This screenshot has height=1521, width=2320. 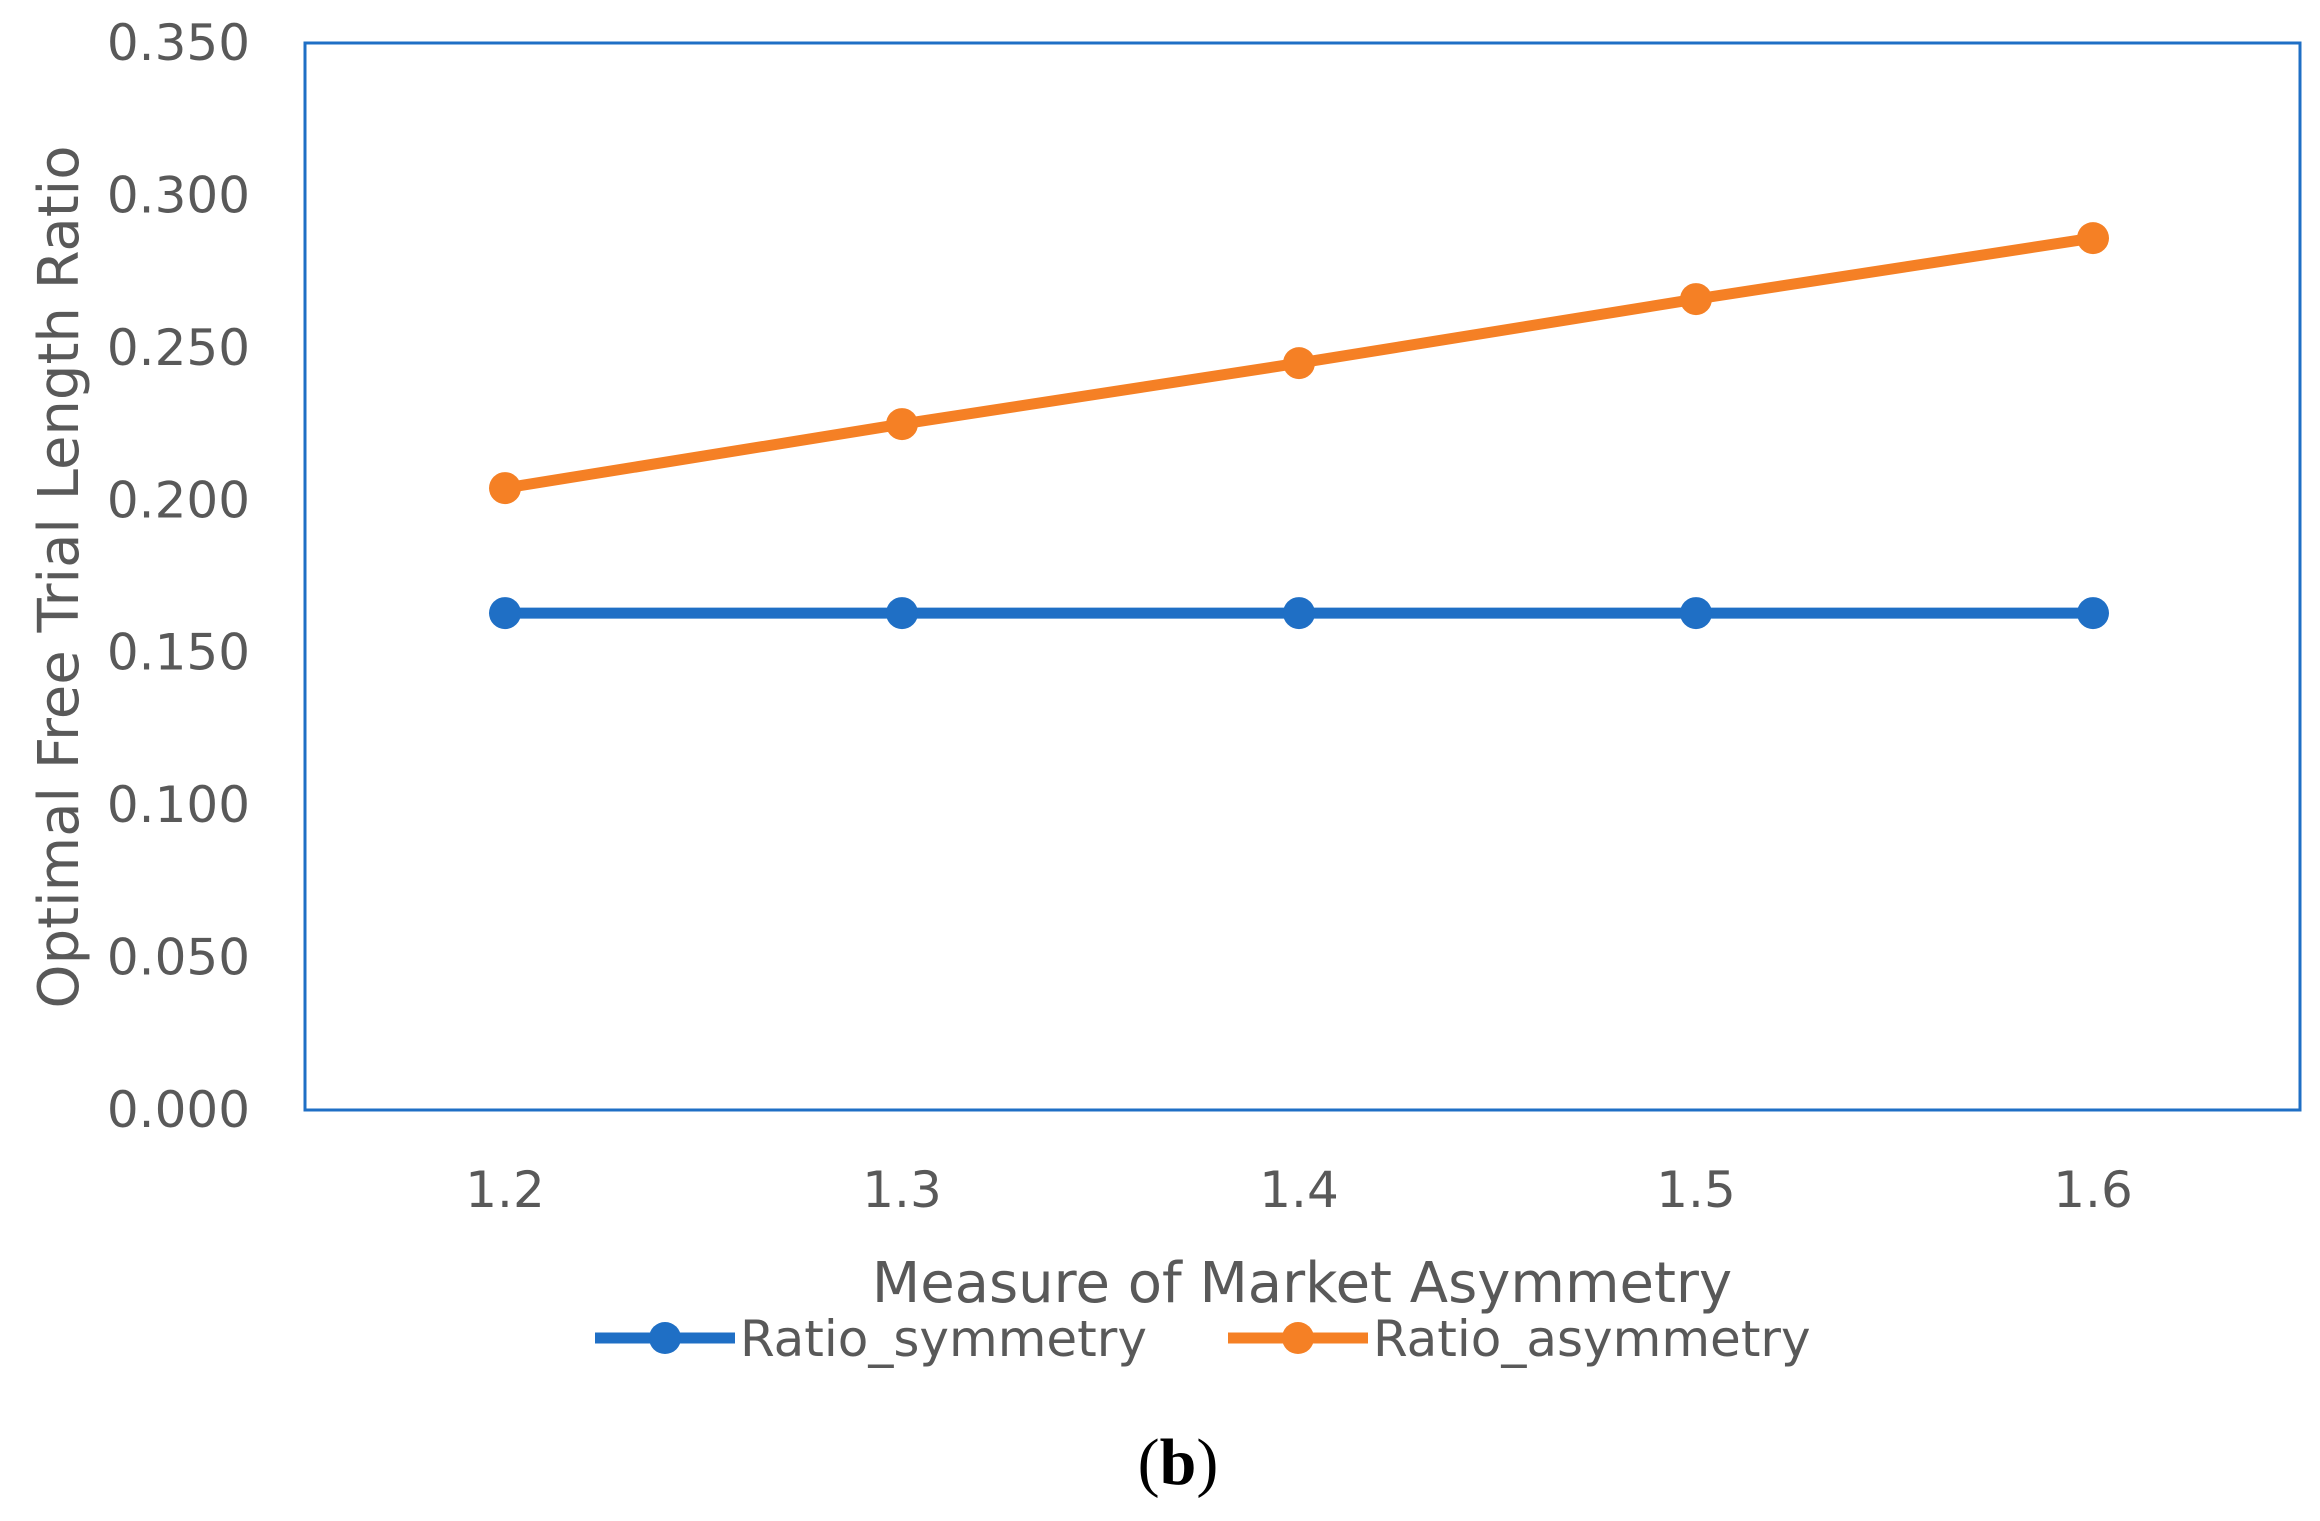 I want to click on x-tick-label: 1.2, so click(x=505, y=1190).